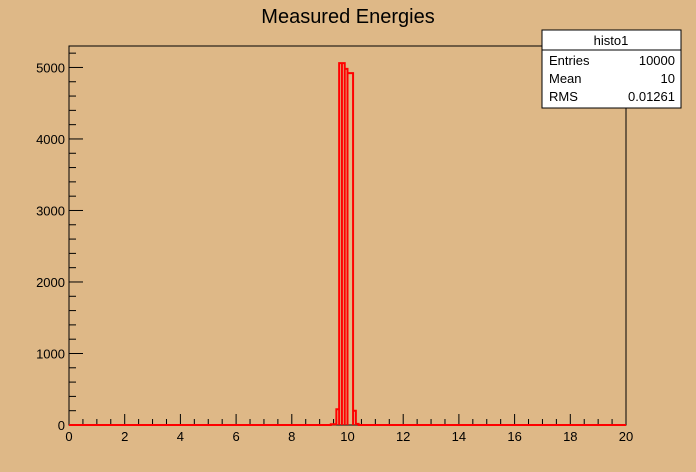 This screenshot has width=696, height=472. Describe the element at coordinates (668, 78) in the screenshot. I see `stats-mean-value: 10` at that location.